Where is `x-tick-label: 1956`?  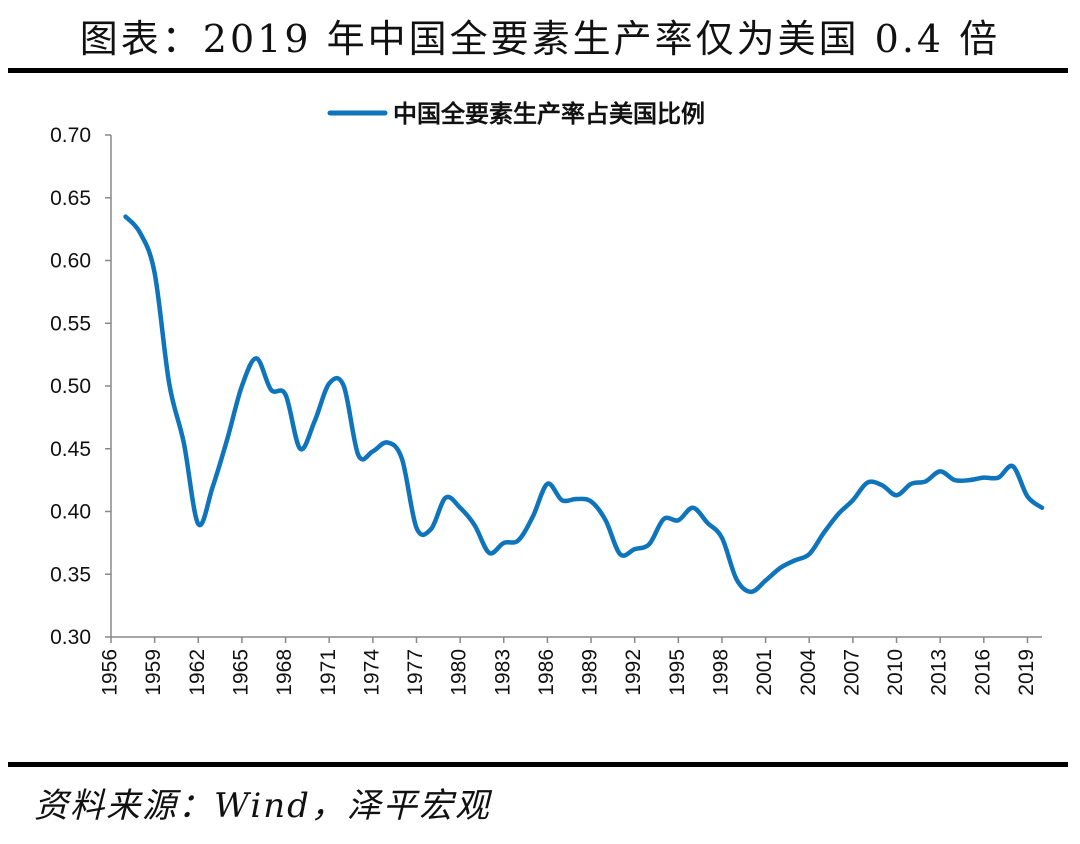
x-tick-label: 1956 is located at coordinates (110, 672).